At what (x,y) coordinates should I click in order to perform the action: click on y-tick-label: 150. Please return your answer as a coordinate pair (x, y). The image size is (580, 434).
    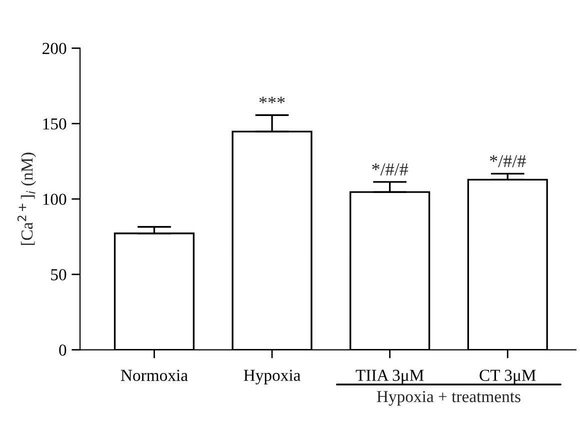
    Looking at the image, I should click on (54, 124).